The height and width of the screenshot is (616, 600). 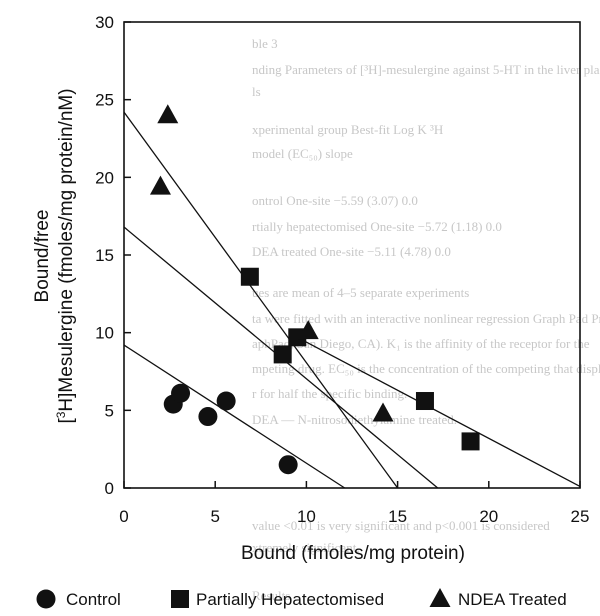 What do you see at coordinates (93, 599) in the screenshot?
I see `legend-label: Control` at bounding box center [93, 599].